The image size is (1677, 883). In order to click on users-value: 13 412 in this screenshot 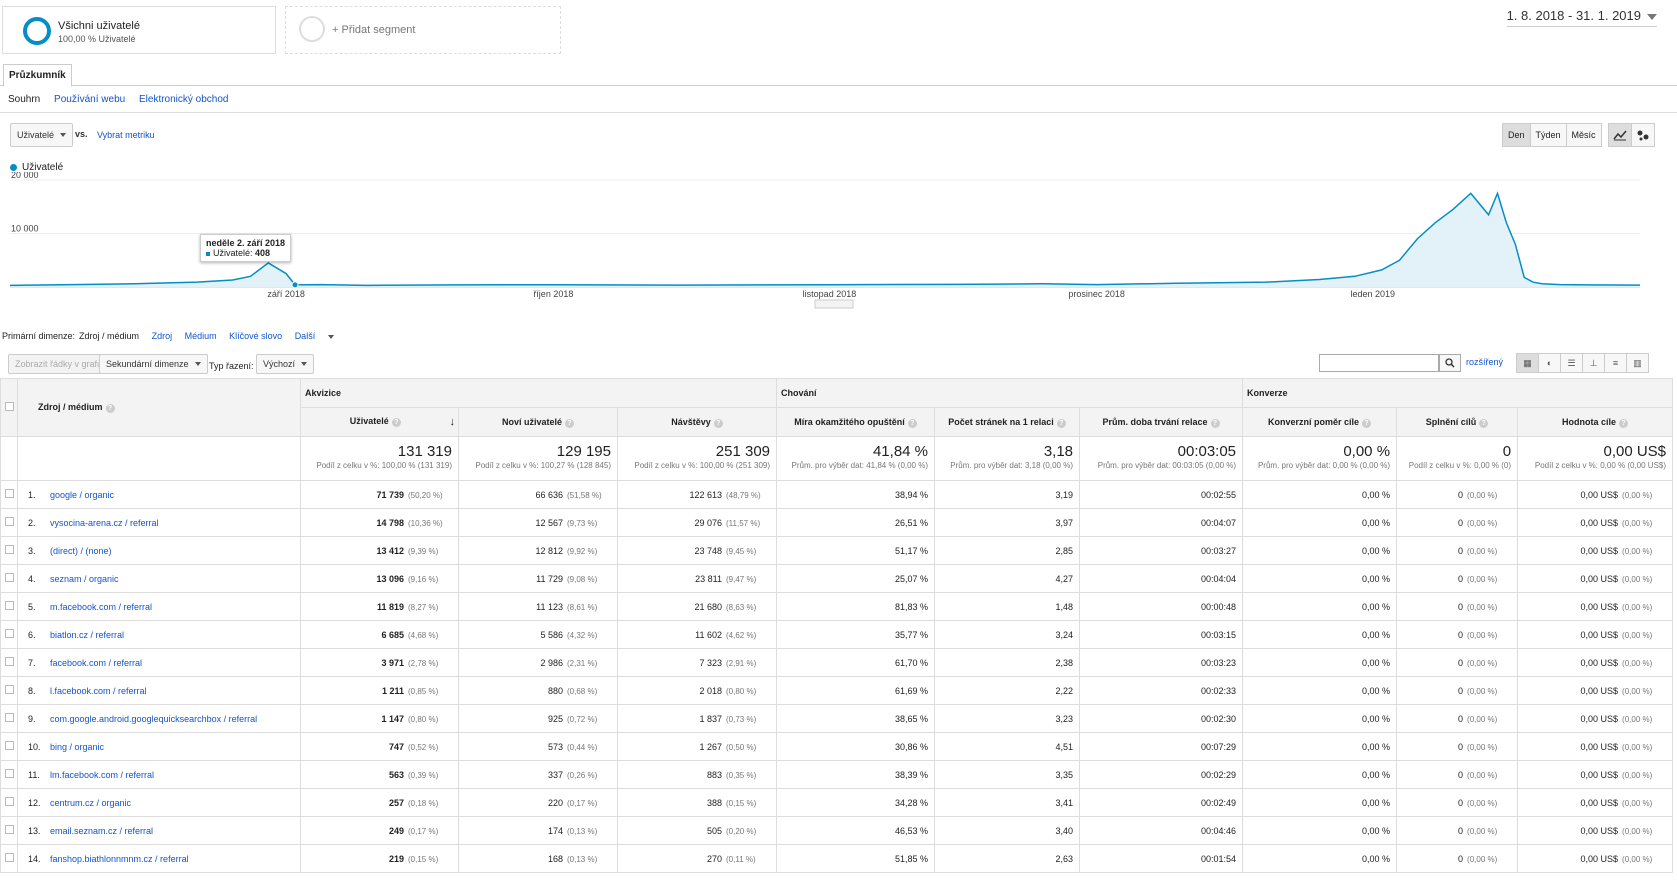, I will do `click(390, 550)`.